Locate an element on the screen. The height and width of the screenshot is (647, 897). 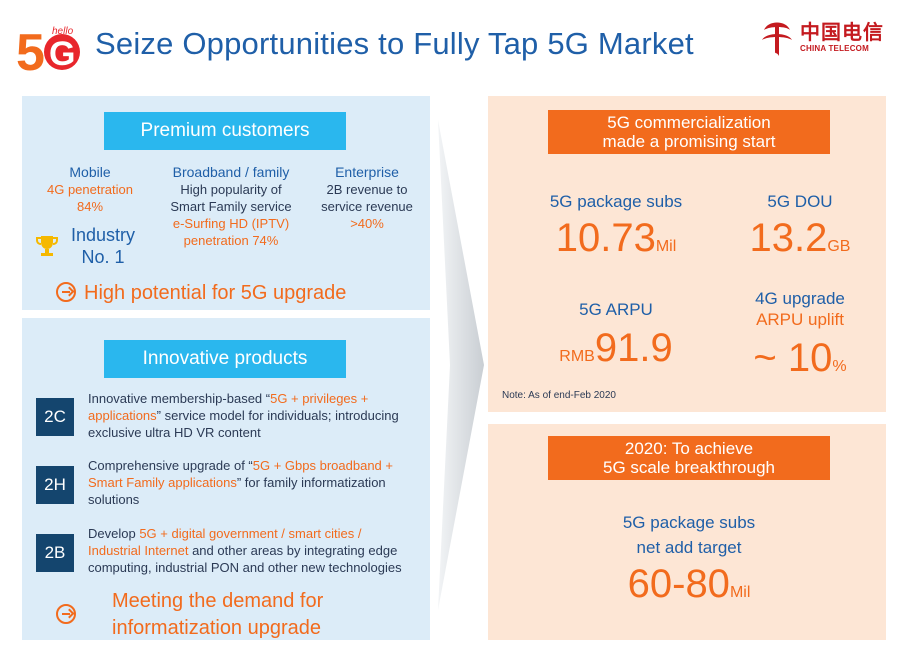
subs-number: 10.73 is located at coordinates (605, 238).